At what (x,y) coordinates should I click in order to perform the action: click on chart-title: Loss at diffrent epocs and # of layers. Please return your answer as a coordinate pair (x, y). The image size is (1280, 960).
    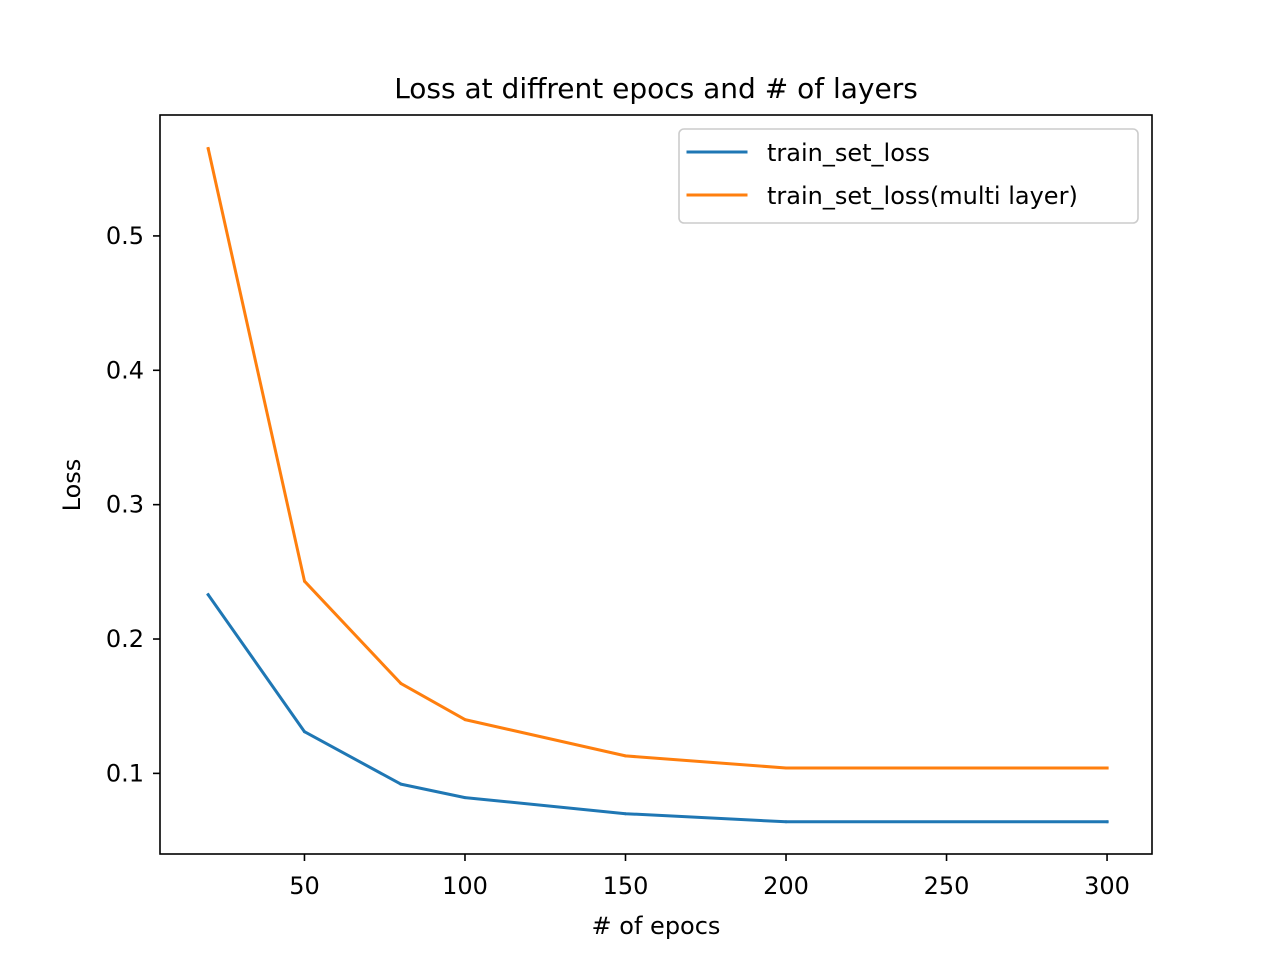
    Looking at the image, I should click on (656, 88).